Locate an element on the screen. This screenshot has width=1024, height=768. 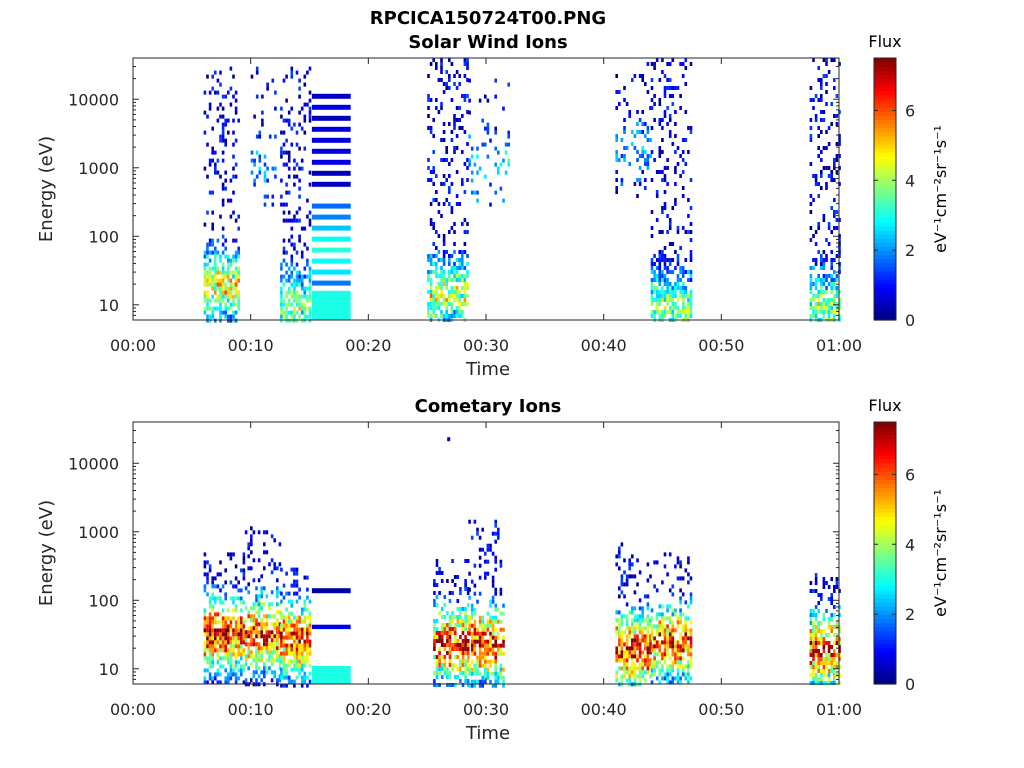
colorbar-frame is located at coordinates (885, 553).